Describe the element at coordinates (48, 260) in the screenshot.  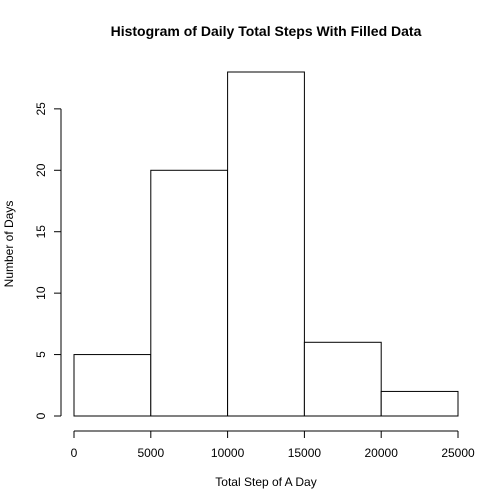
I see `y-axis: 0 5 10 15 20 25` at that location.